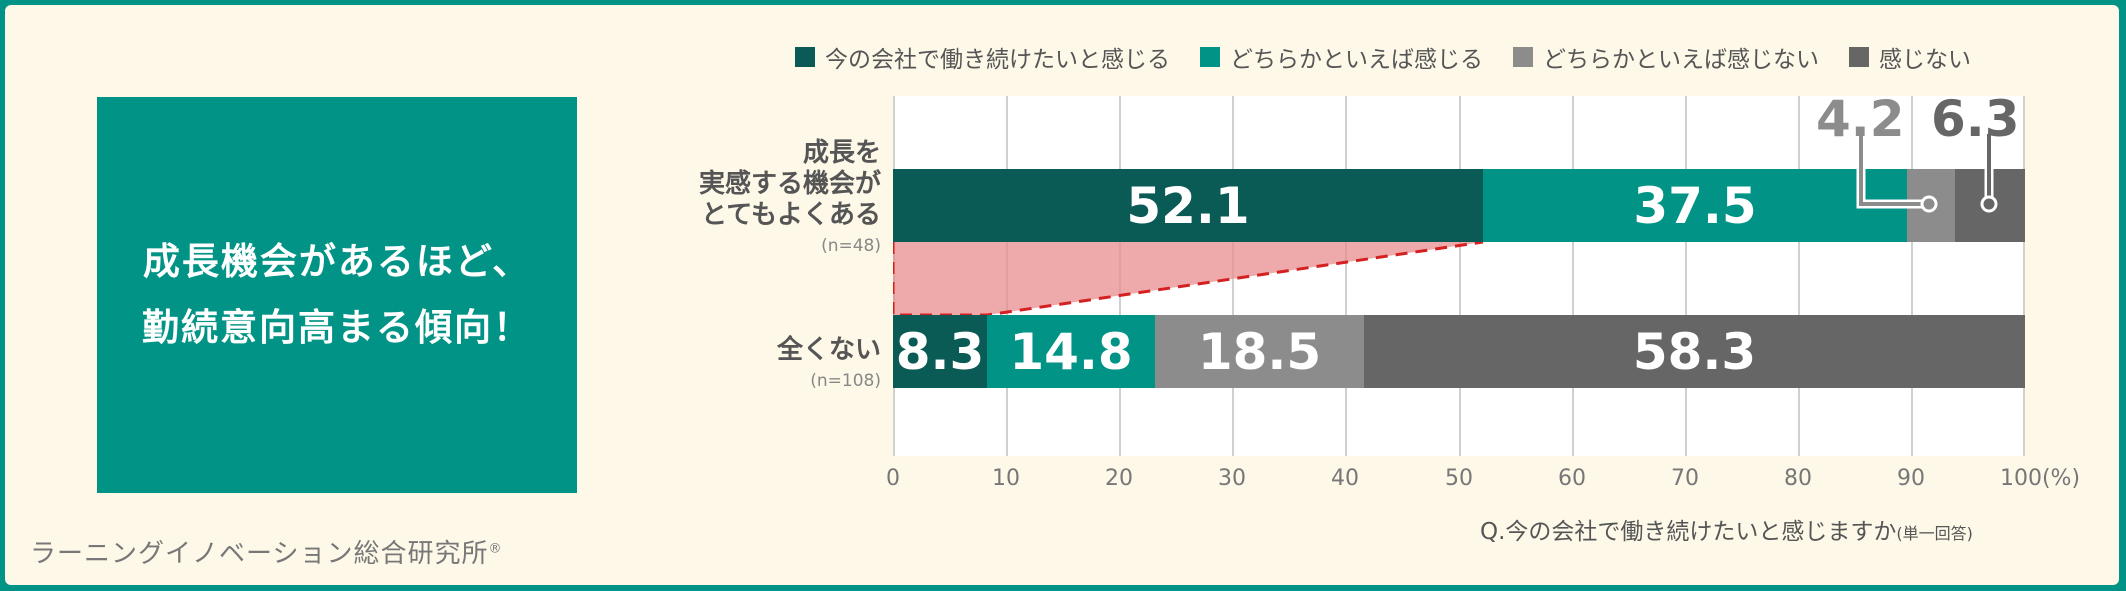 The height and width of the screenshot is (591, 2126). I want to click on value-label-4-2: 4.2, so click(1860, 119).